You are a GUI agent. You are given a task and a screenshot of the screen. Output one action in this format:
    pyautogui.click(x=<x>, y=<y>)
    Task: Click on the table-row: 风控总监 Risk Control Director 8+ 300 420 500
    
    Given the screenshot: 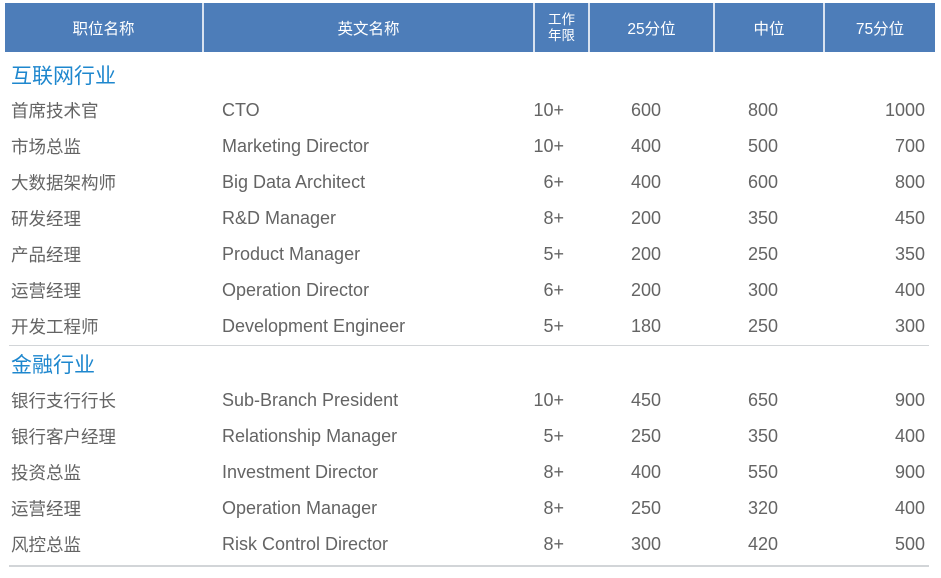 What is the action you would take?
    pyautogui.click(x=470, y=545)
    